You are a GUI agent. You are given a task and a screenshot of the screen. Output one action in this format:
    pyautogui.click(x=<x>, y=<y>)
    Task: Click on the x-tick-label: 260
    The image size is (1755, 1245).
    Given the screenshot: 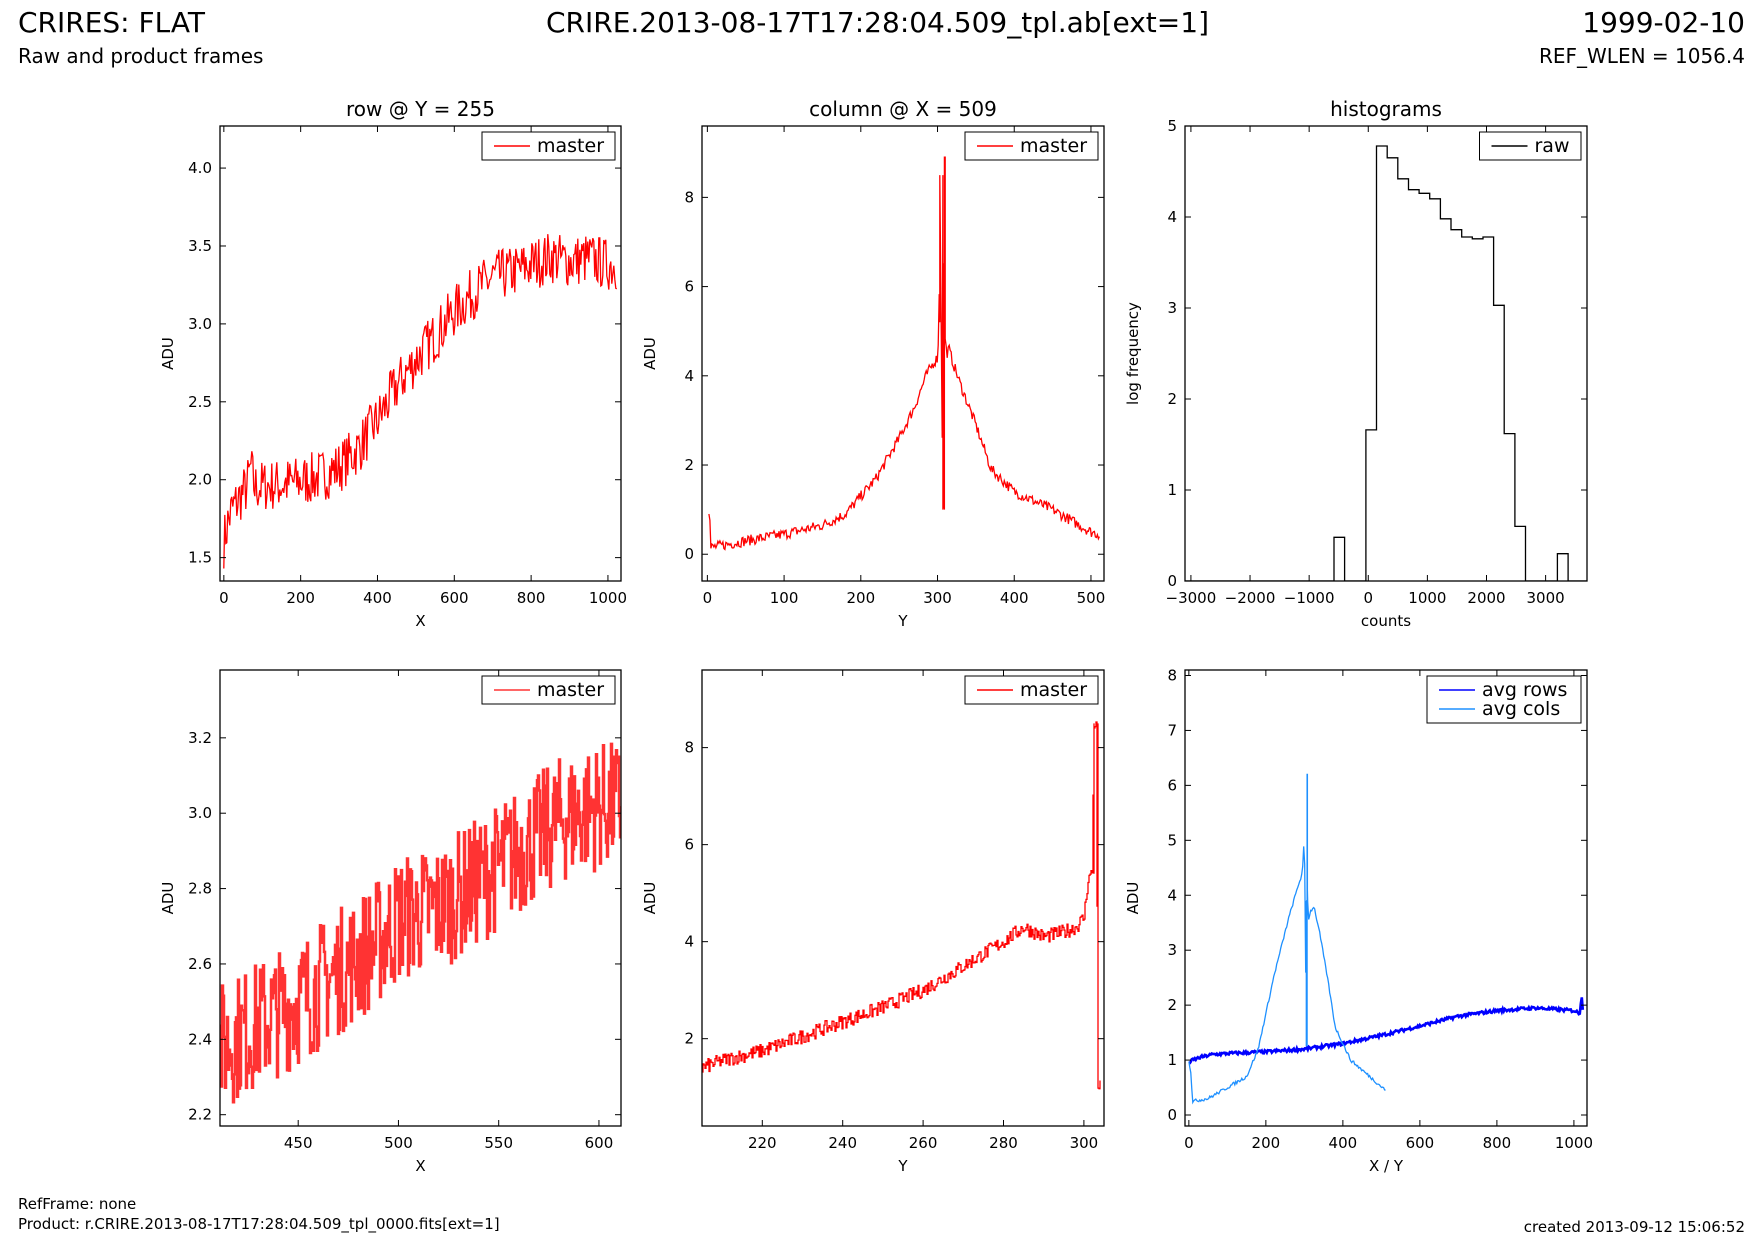 What is the action you would take?
    pyautogui.click(x=923, y=1143)
    